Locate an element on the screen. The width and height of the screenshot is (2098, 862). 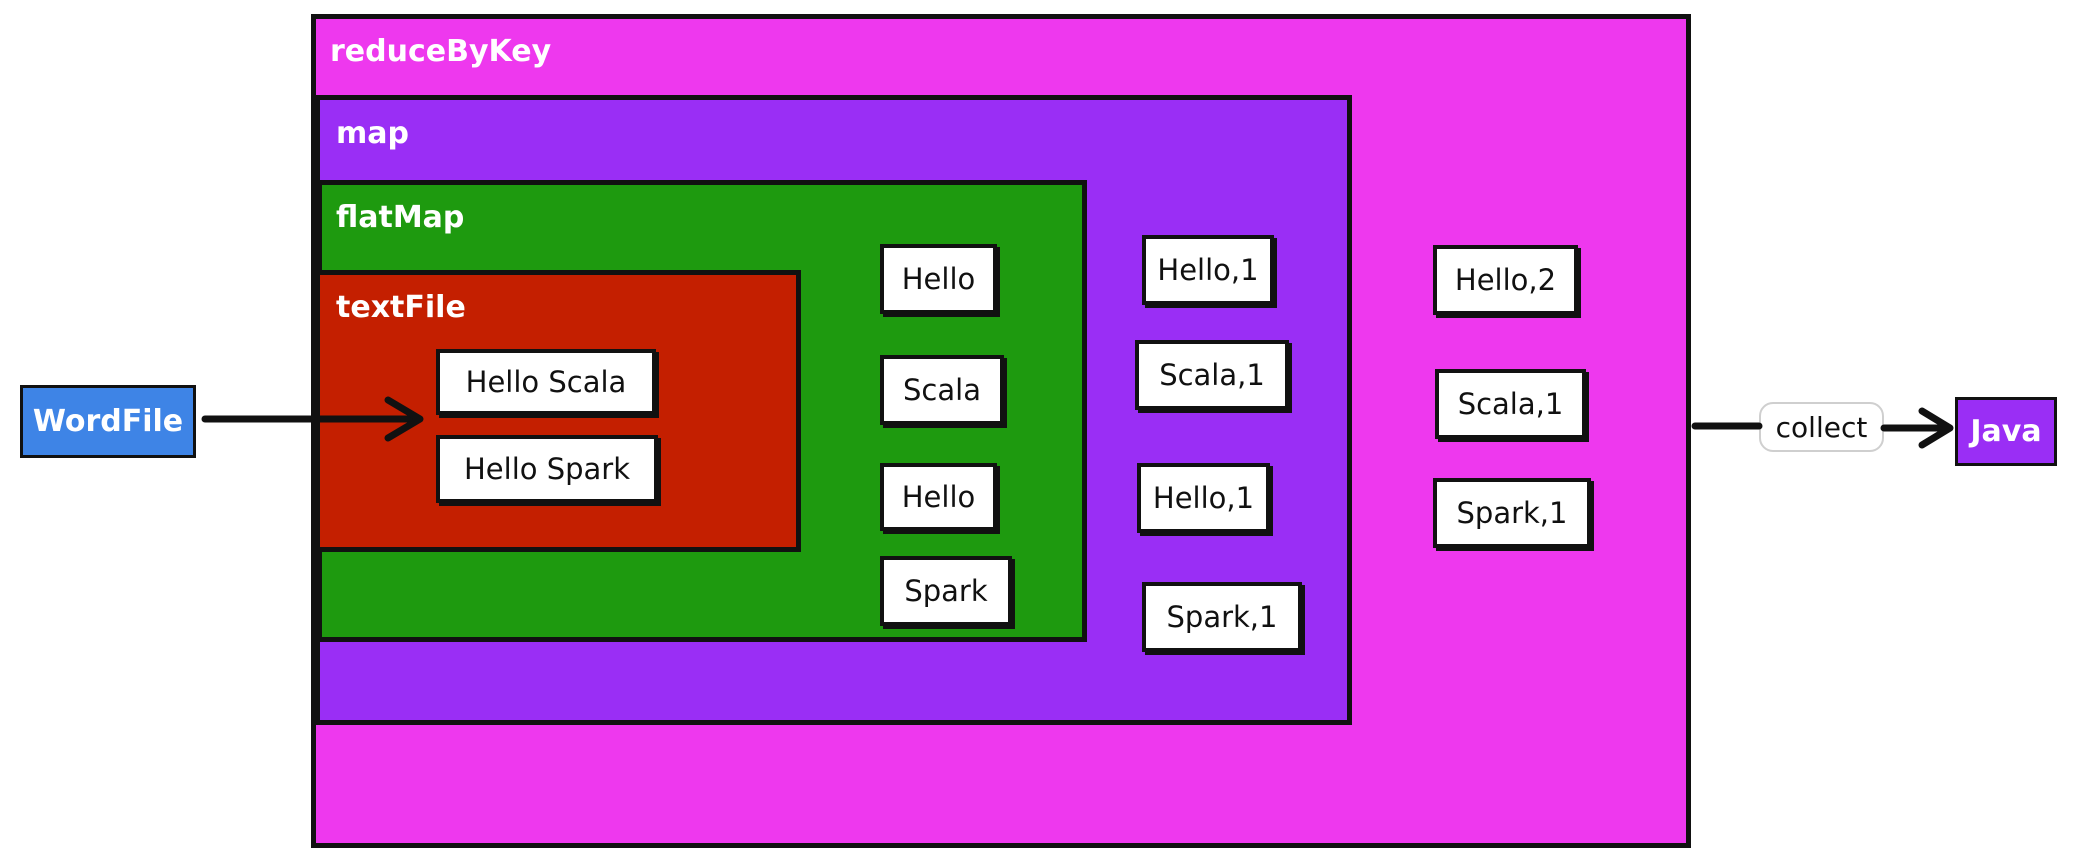
map-label: map is located at coordinates (372, 133).